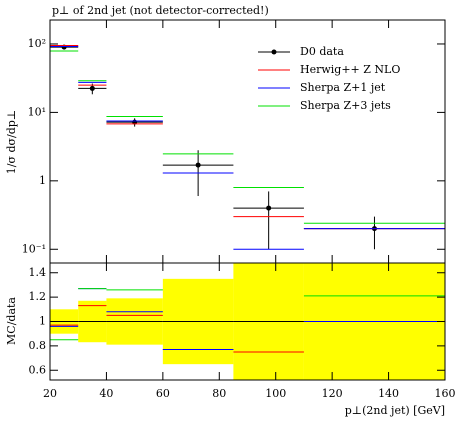 This screenshot has width=461, height=426. I want to click on y-tick-label: 1.4, so click(38, 272).